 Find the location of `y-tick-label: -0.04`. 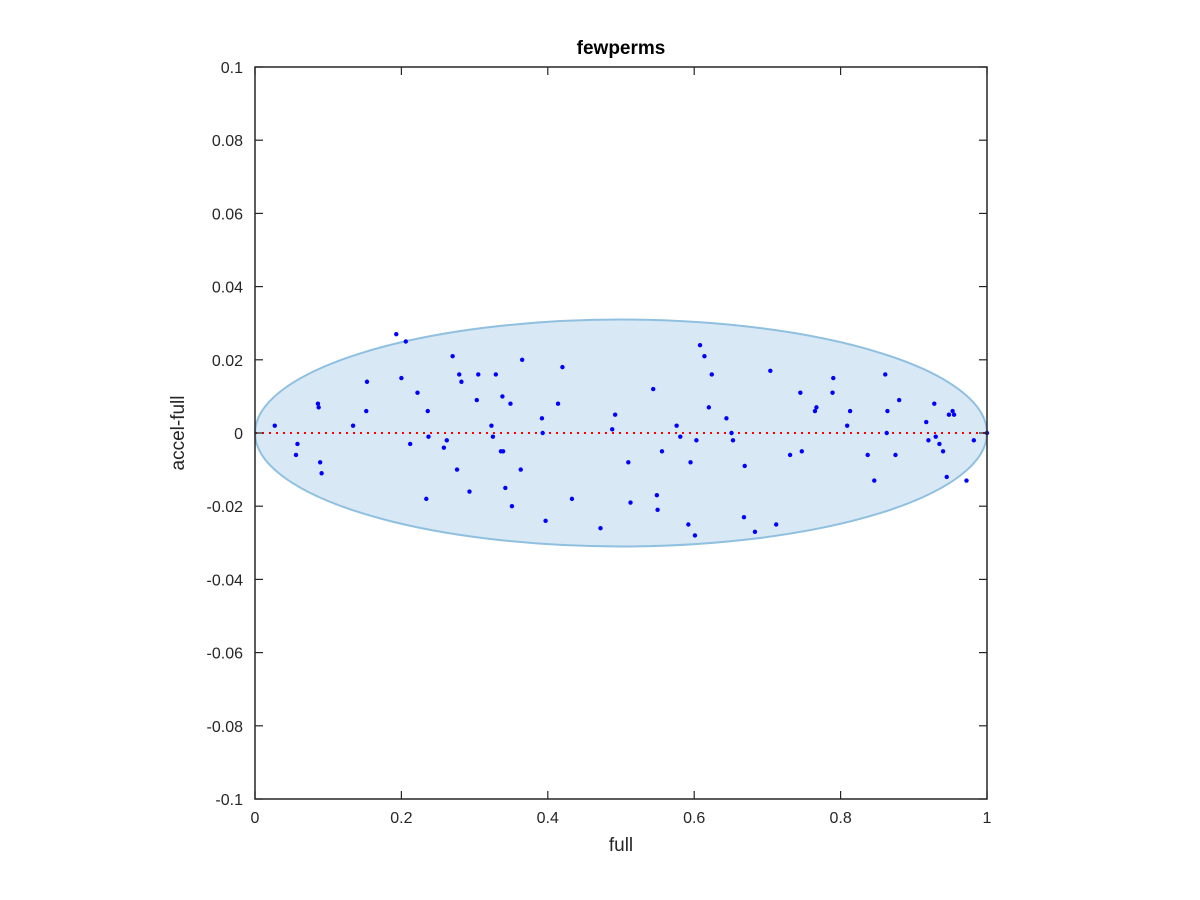

y-tick-label: -0.04 is located at coordinates (225, 580).